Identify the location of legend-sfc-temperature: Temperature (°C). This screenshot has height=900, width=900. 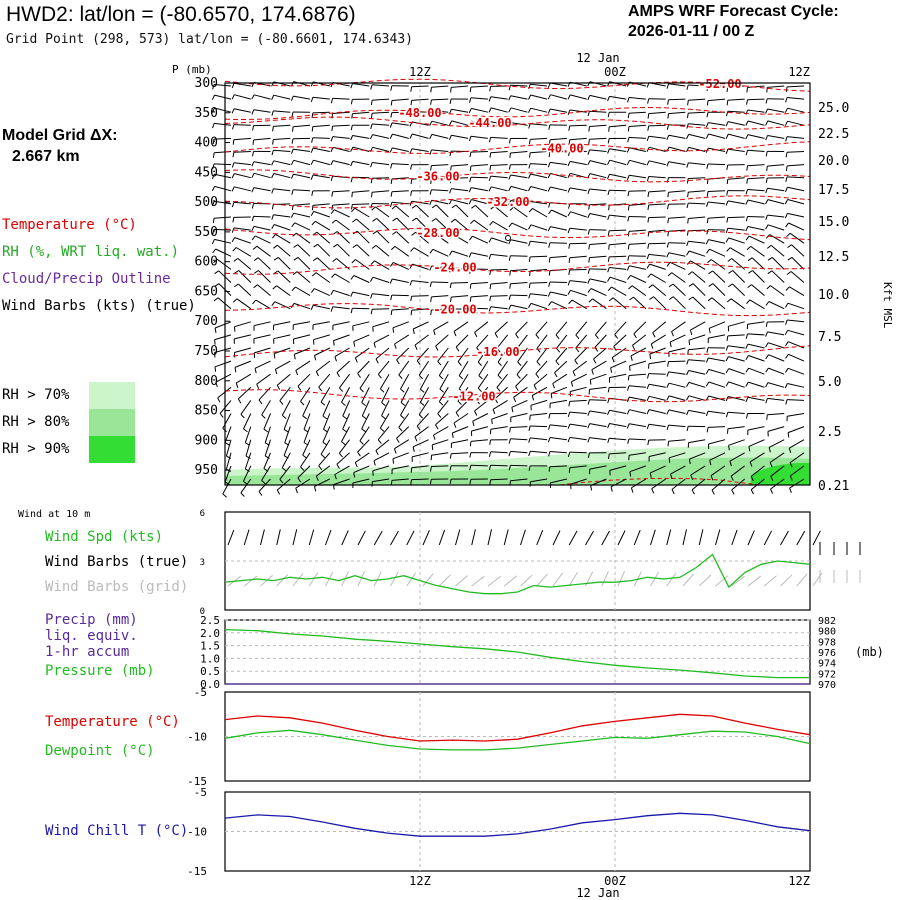
(112, 722).